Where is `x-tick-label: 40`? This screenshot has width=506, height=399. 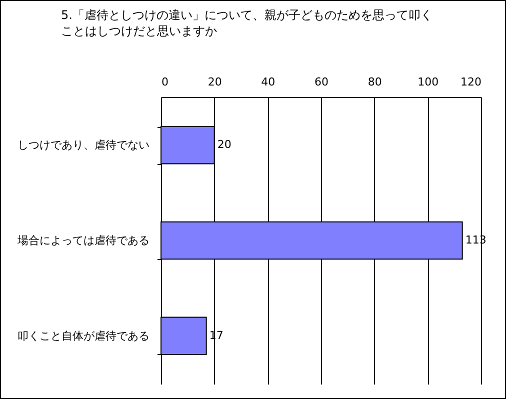
x-tick-label: 40 is located at coordinates (268, 82).